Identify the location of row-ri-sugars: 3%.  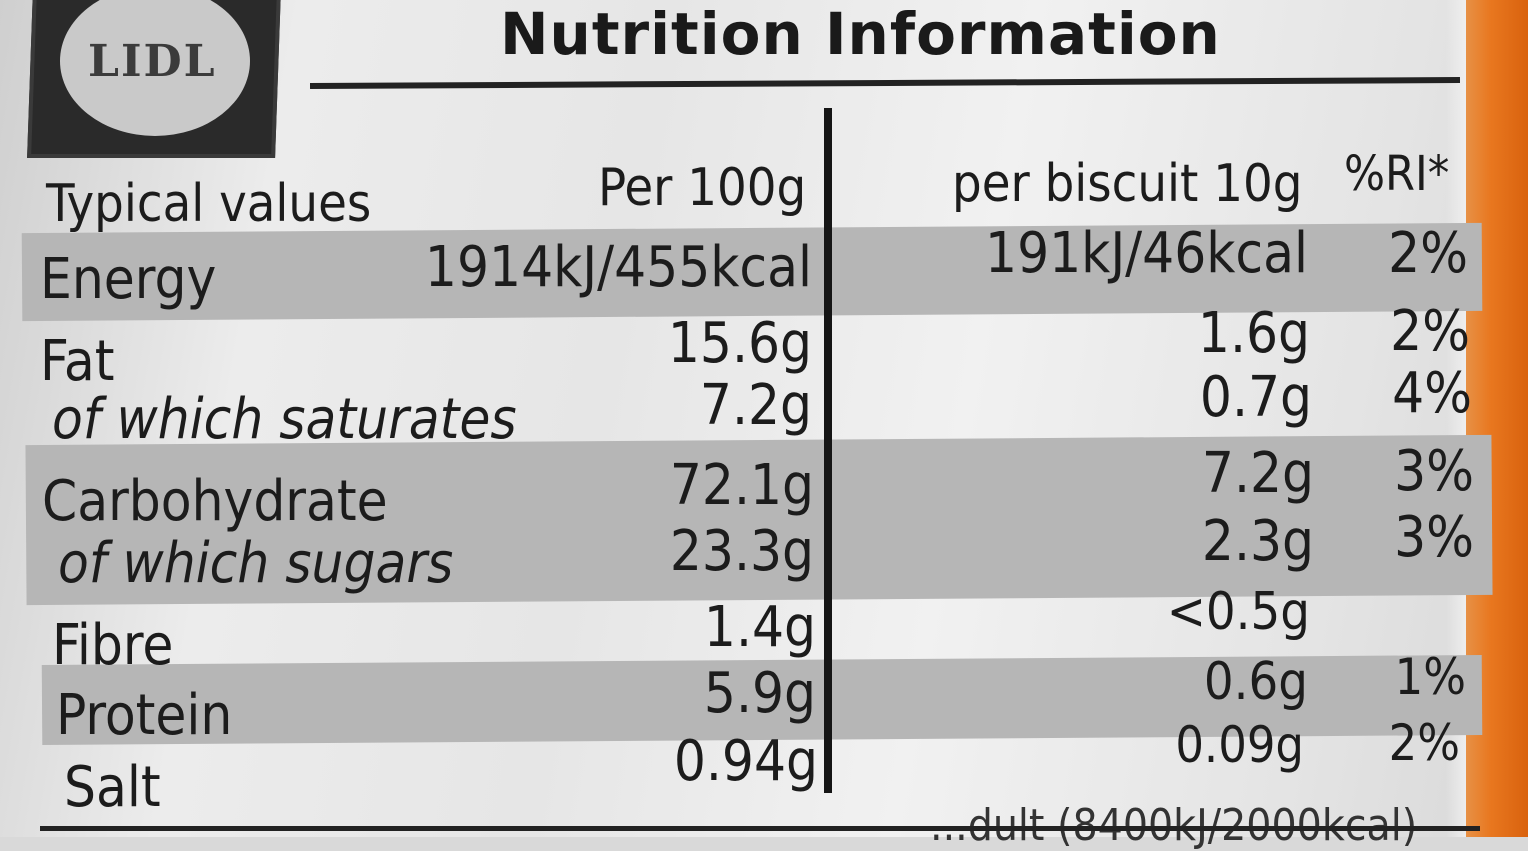
(1434, 537).